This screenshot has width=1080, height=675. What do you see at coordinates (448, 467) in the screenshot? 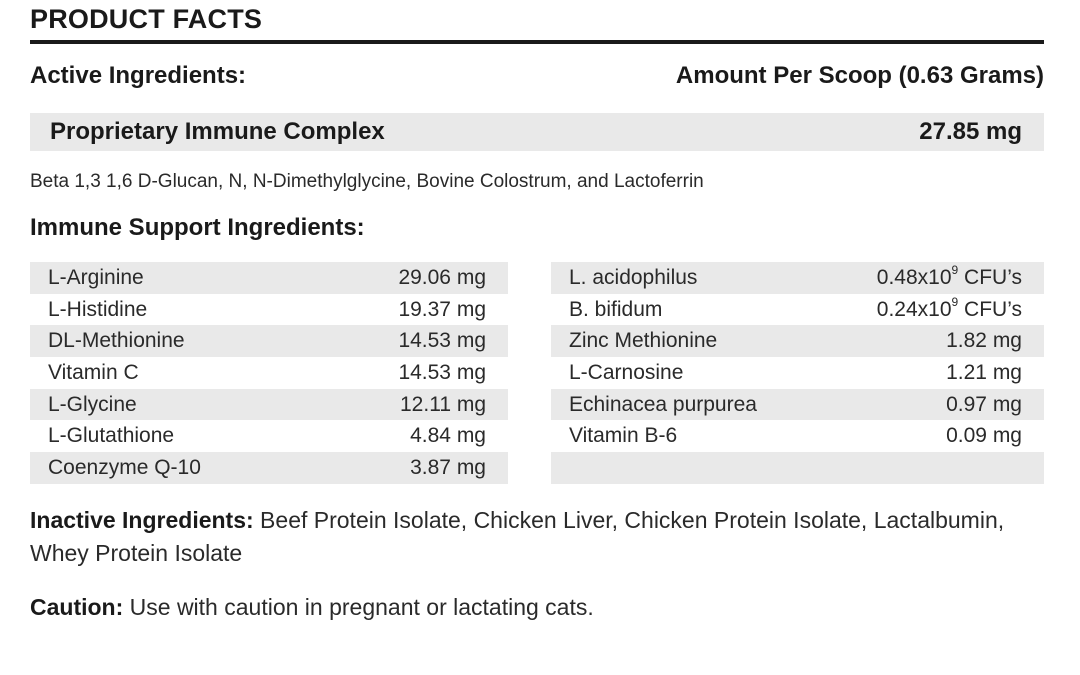
I see `ingredient-amount: 3.87 mg` at bounding box center [448, 467].